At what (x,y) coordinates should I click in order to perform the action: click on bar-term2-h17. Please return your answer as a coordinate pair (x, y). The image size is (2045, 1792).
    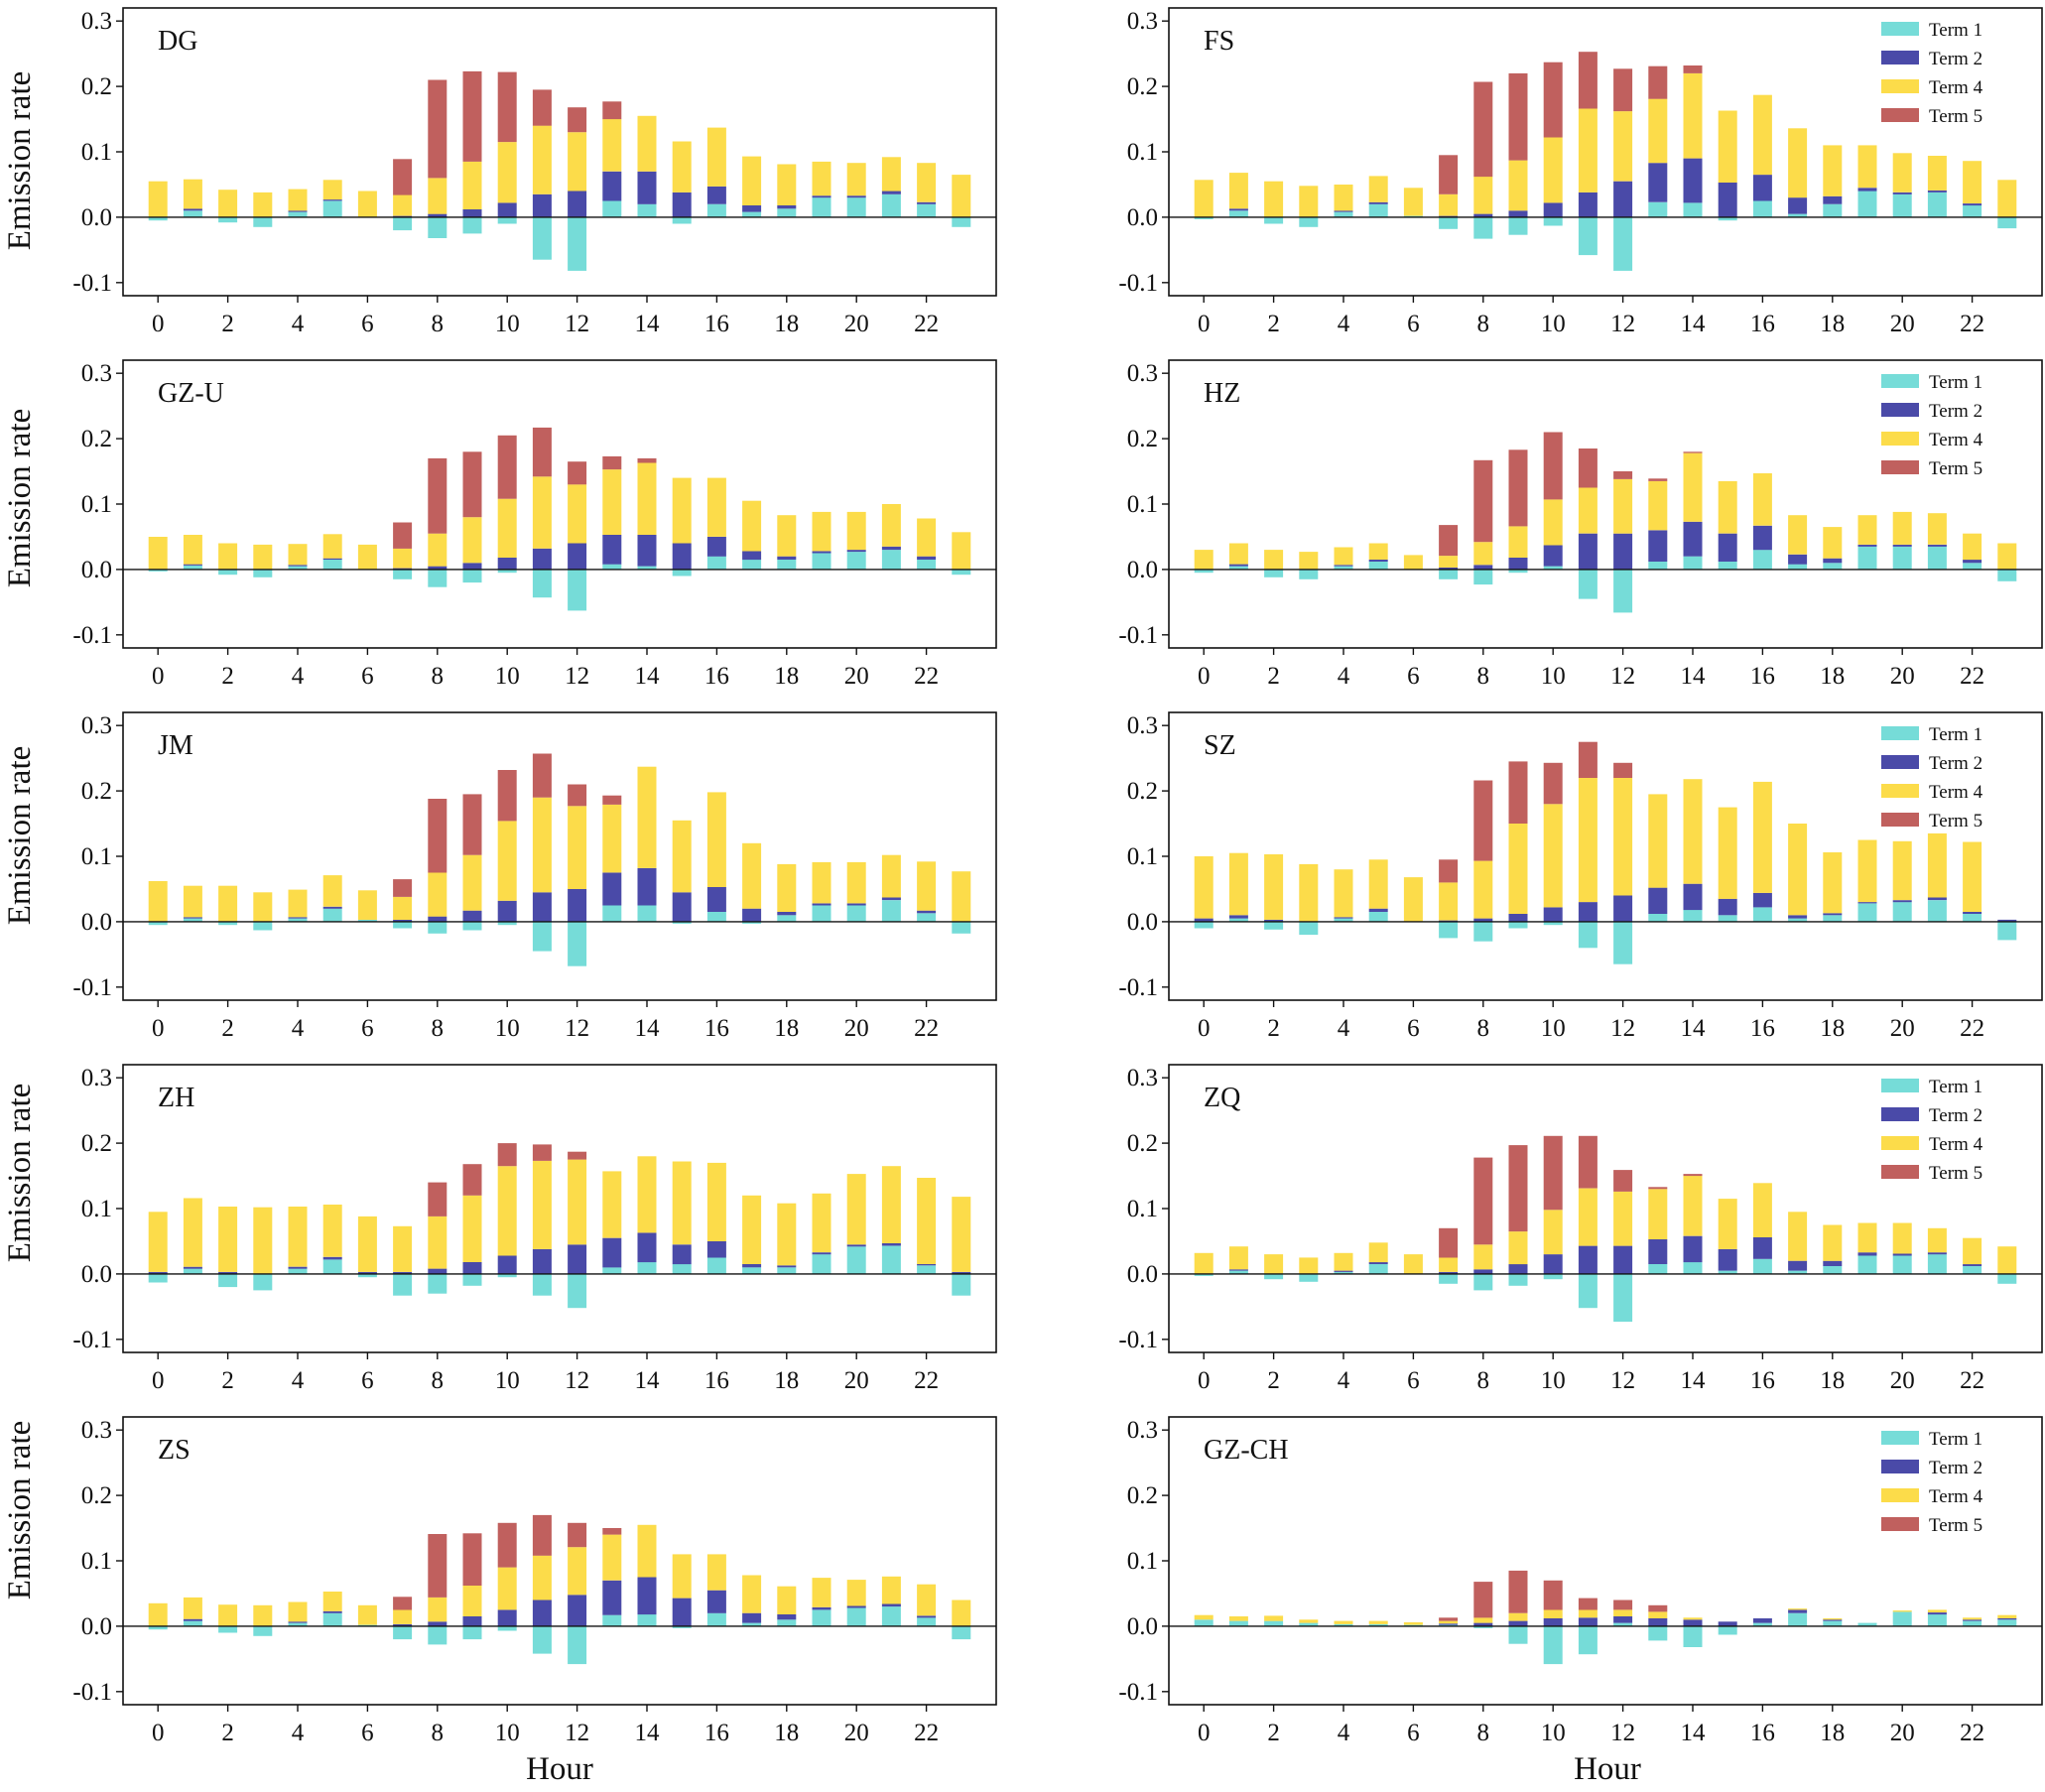
    Looking at the image, I should click on (1798, 205).